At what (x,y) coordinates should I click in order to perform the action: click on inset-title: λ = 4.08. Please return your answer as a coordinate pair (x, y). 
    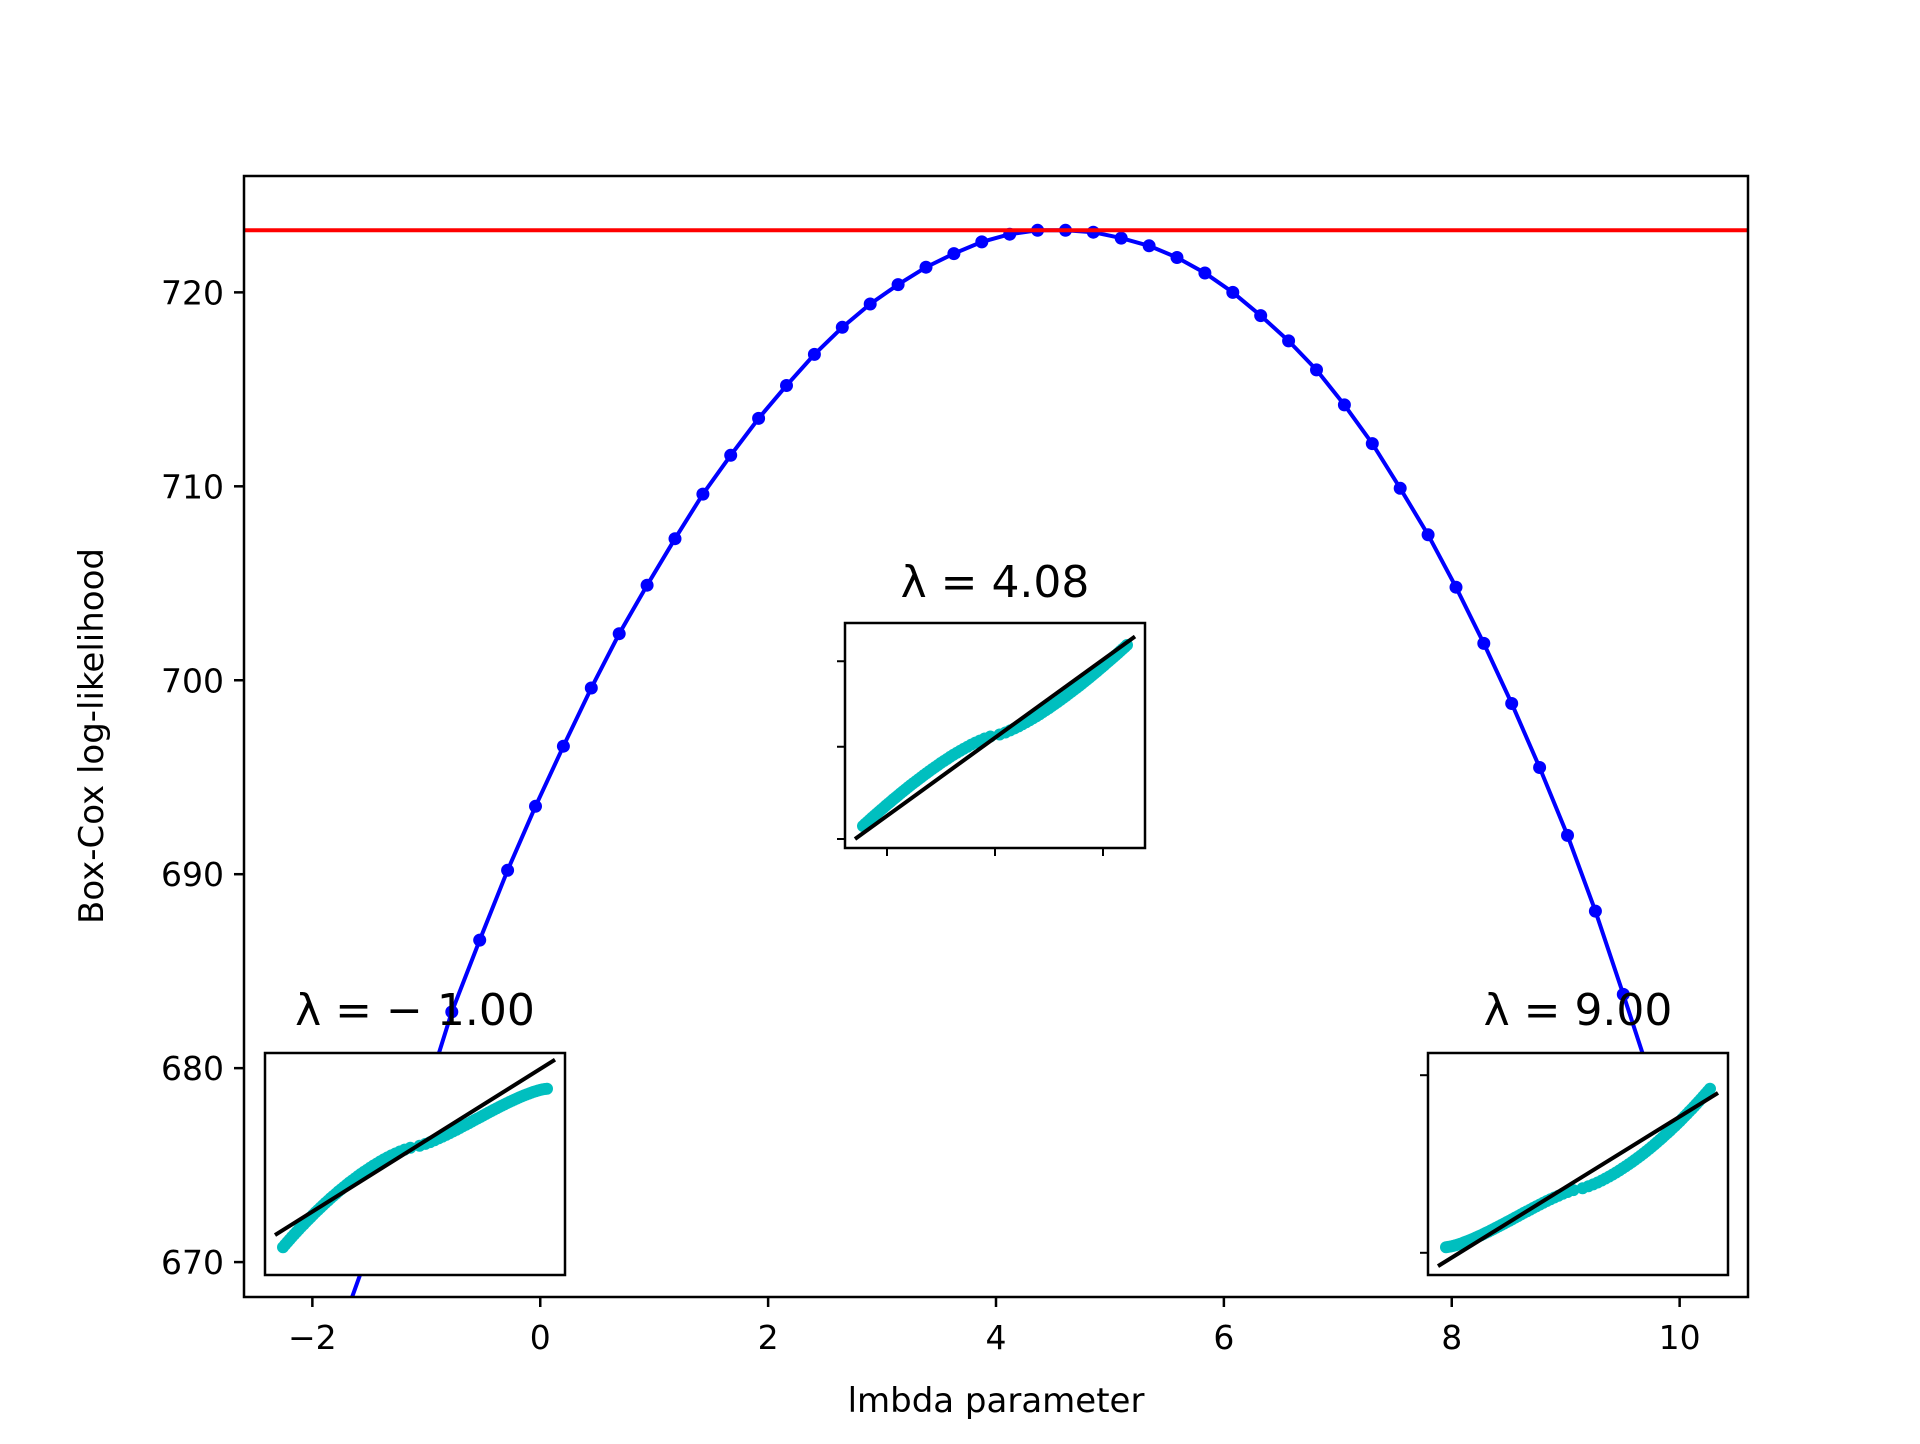
    Looking at the image, I should click on (995, 582).